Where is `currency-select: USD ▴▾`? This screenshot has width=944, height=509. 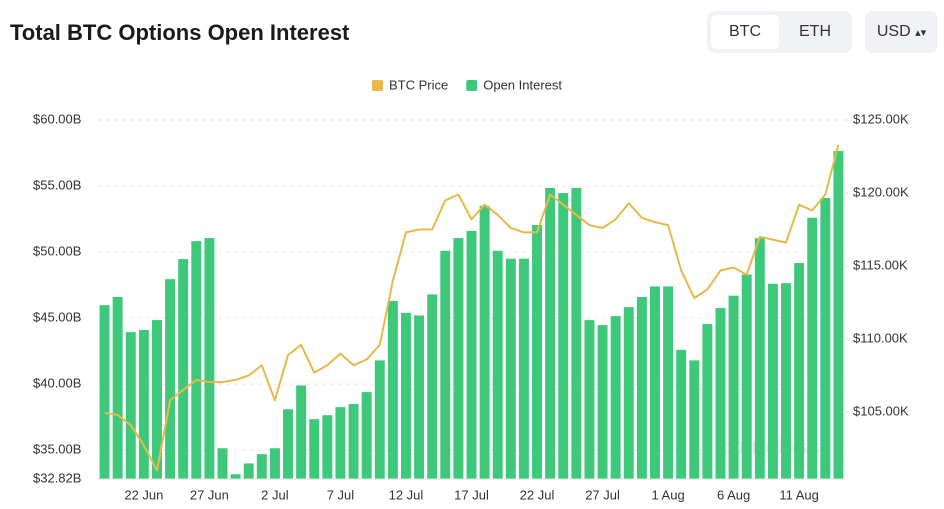
currency-select: USD ▴▾ is located at coordinates (901, 32).